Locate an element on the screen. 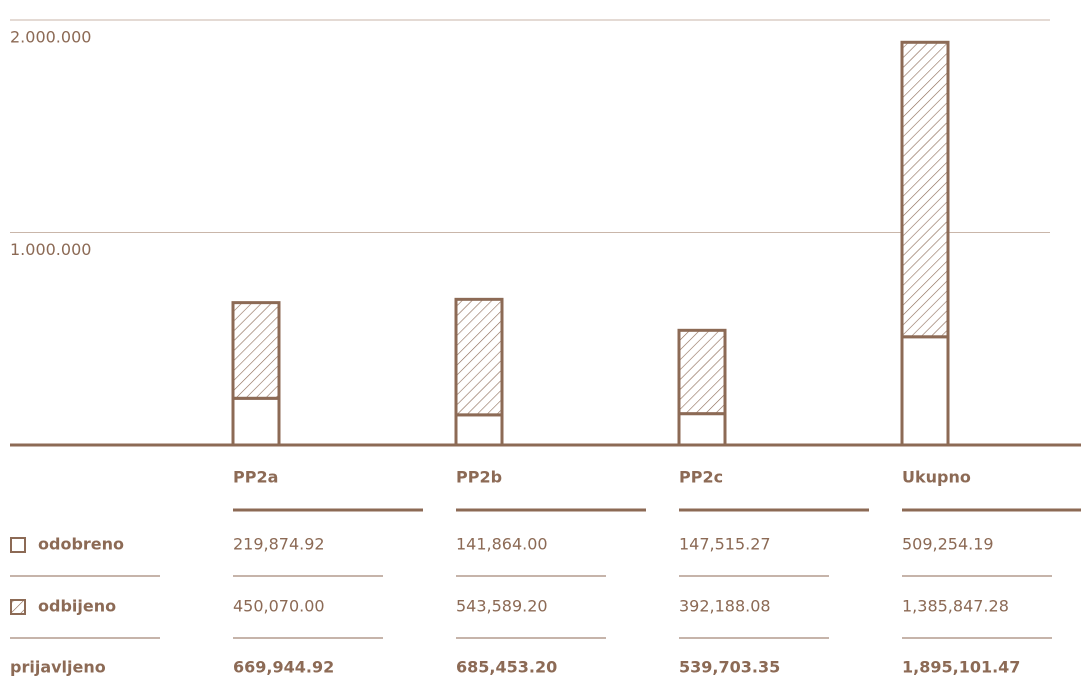  value-label: 543,589.20 is located at coordinates (502, 606).